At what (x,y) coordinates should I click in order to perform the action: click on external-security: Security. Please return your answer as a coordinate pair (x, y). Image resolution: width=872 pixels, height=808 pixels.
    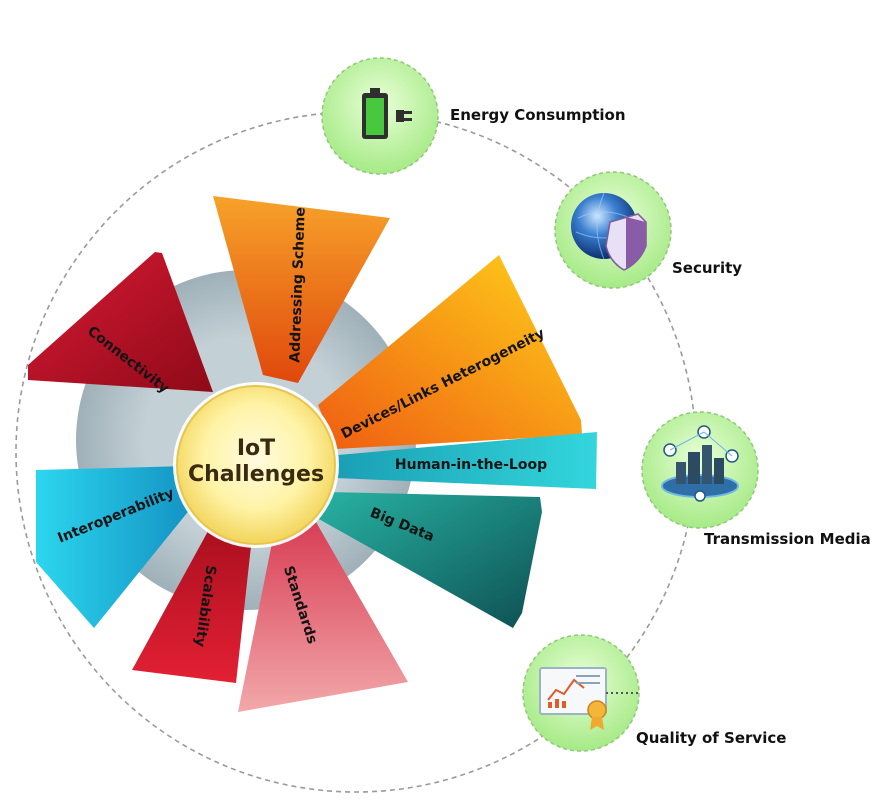
    Looking at the image, I should click on (648, 230).